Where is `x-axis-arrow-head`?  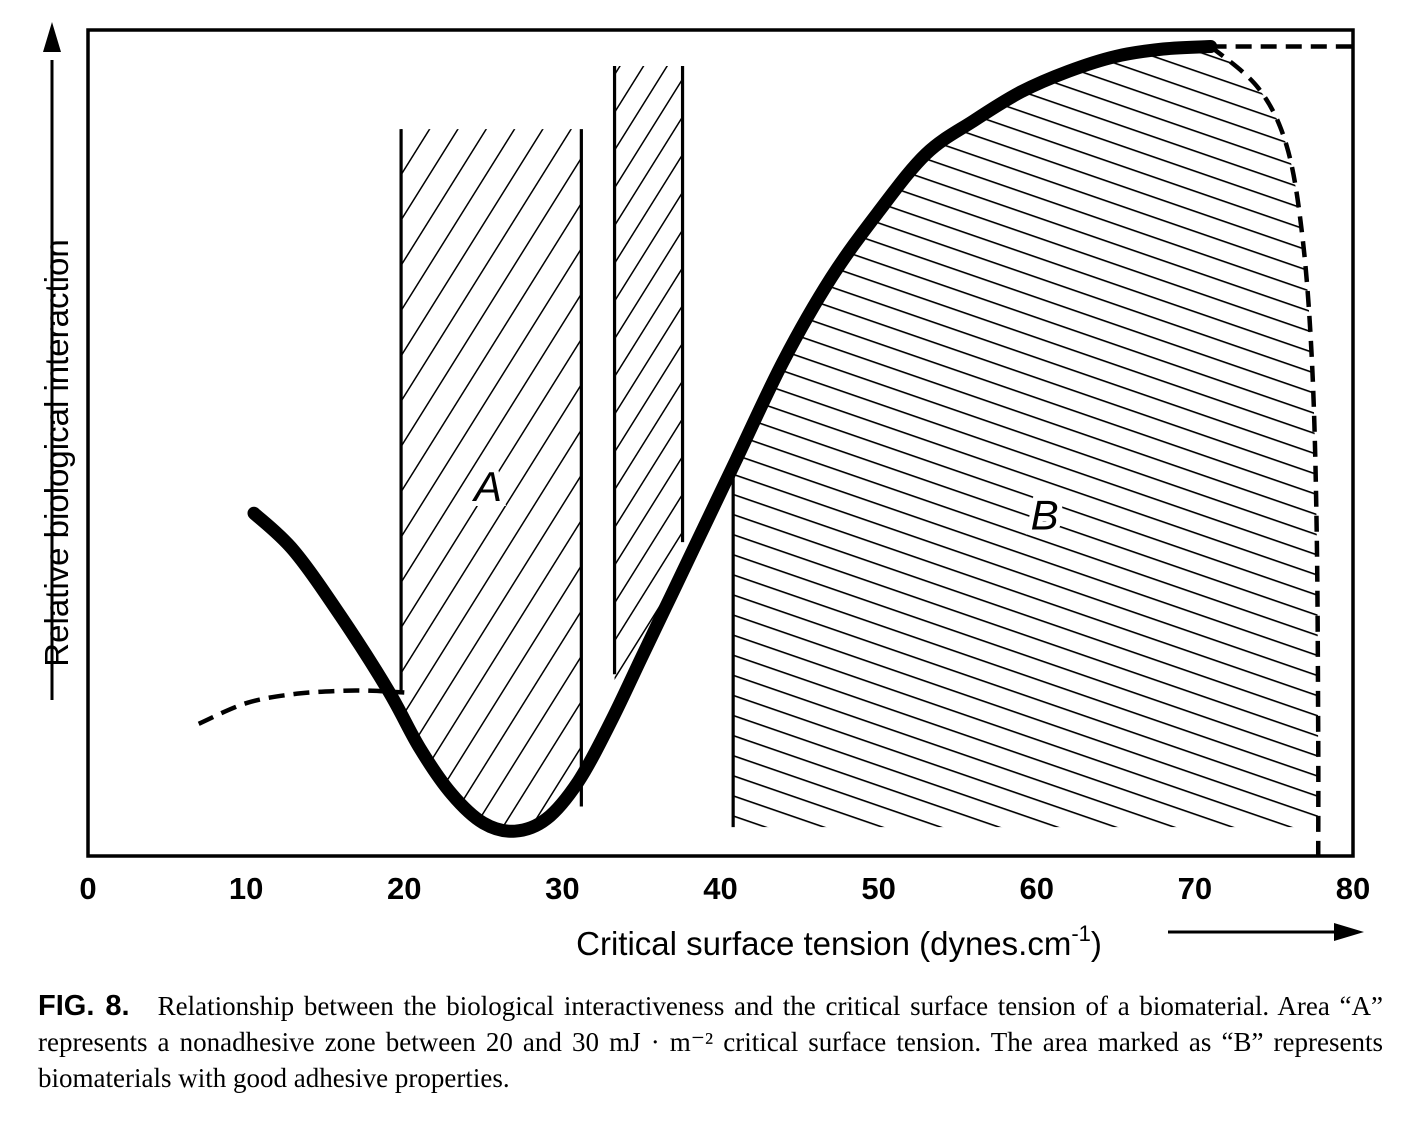
x-axis-arrow-head is located at coordinates (1349, 932).